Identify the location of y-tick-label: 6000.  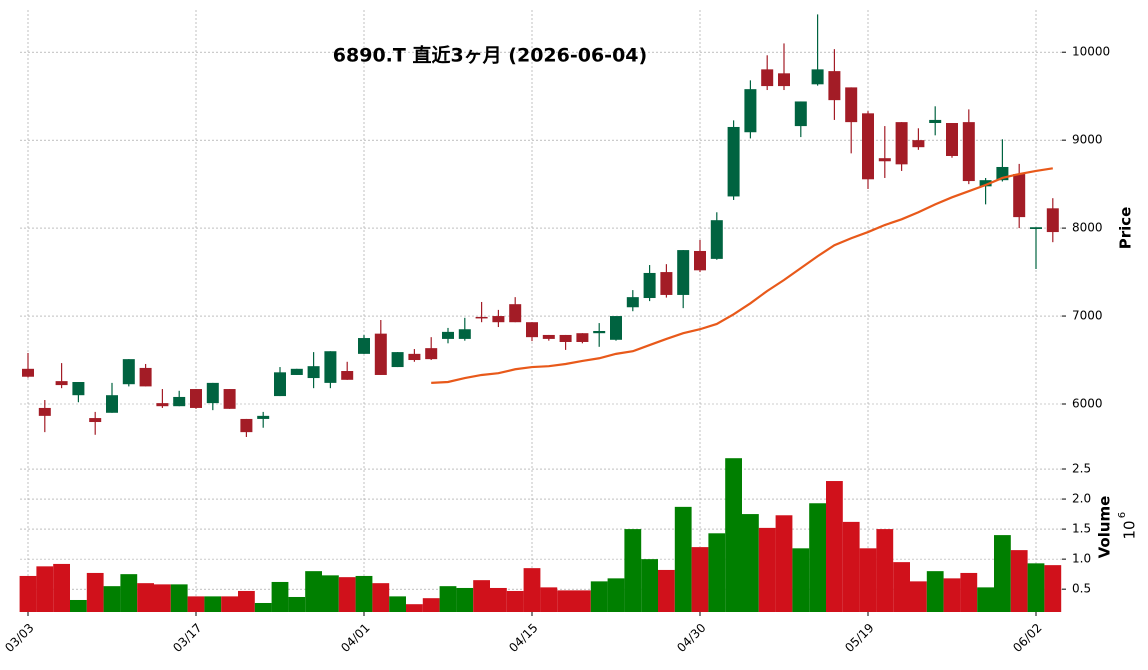
(1087, 403).